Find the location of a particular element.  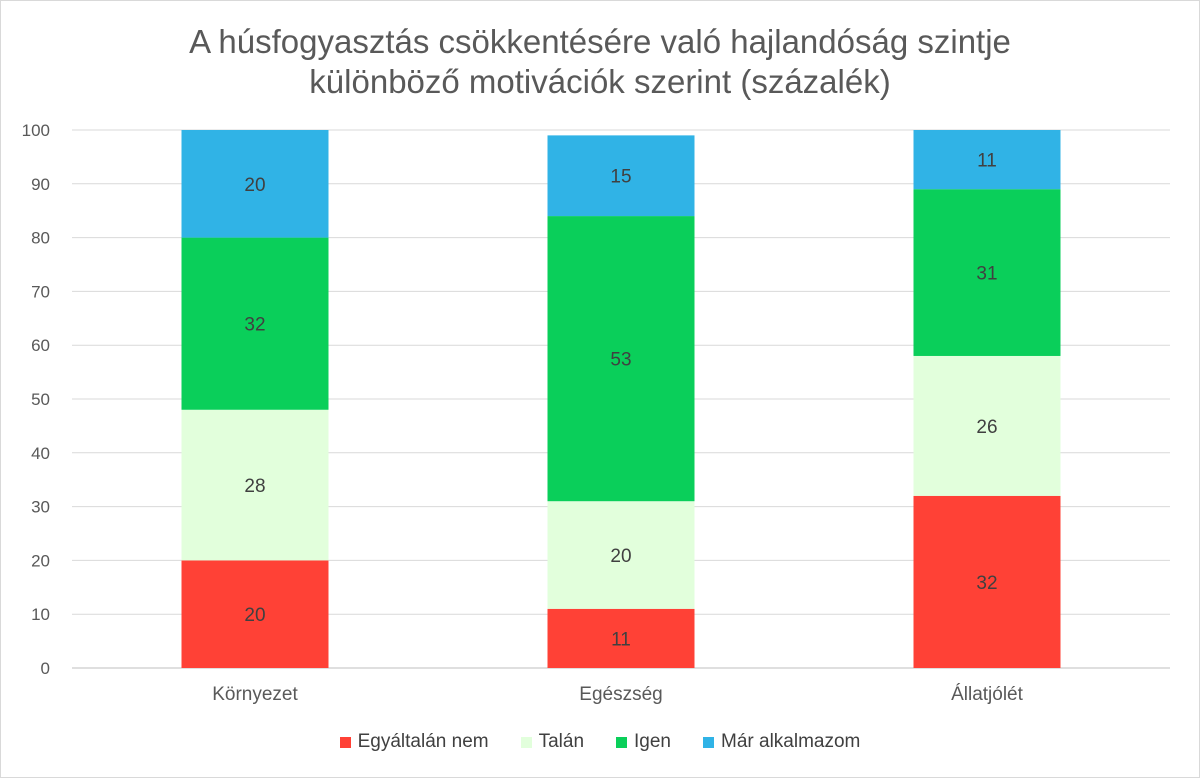

legend-item-talan: Talán is located at coordinates (552, 742).